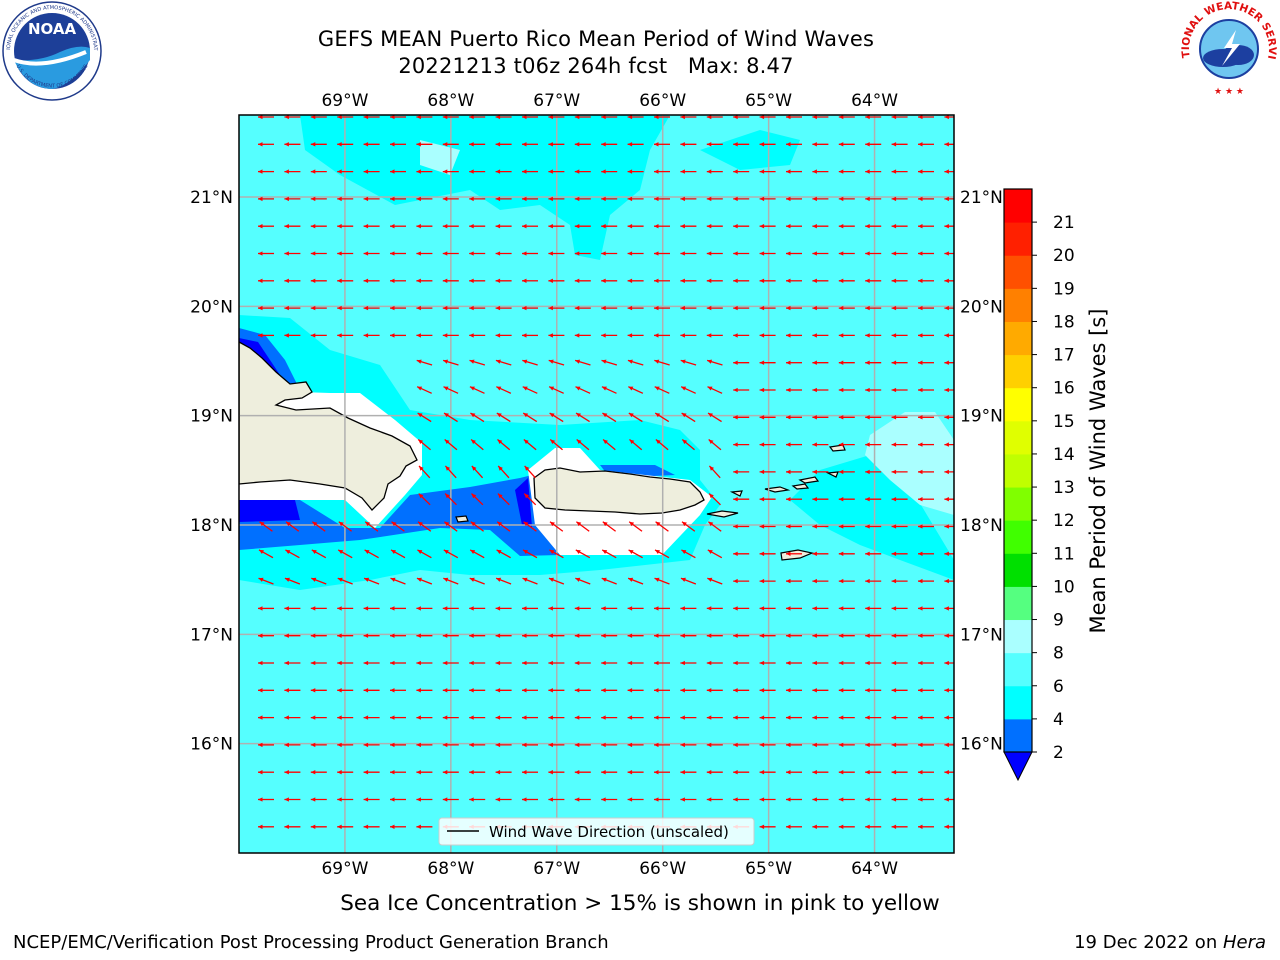  I want to click on colorbar-tick-label: 11, so click(1064, 554).